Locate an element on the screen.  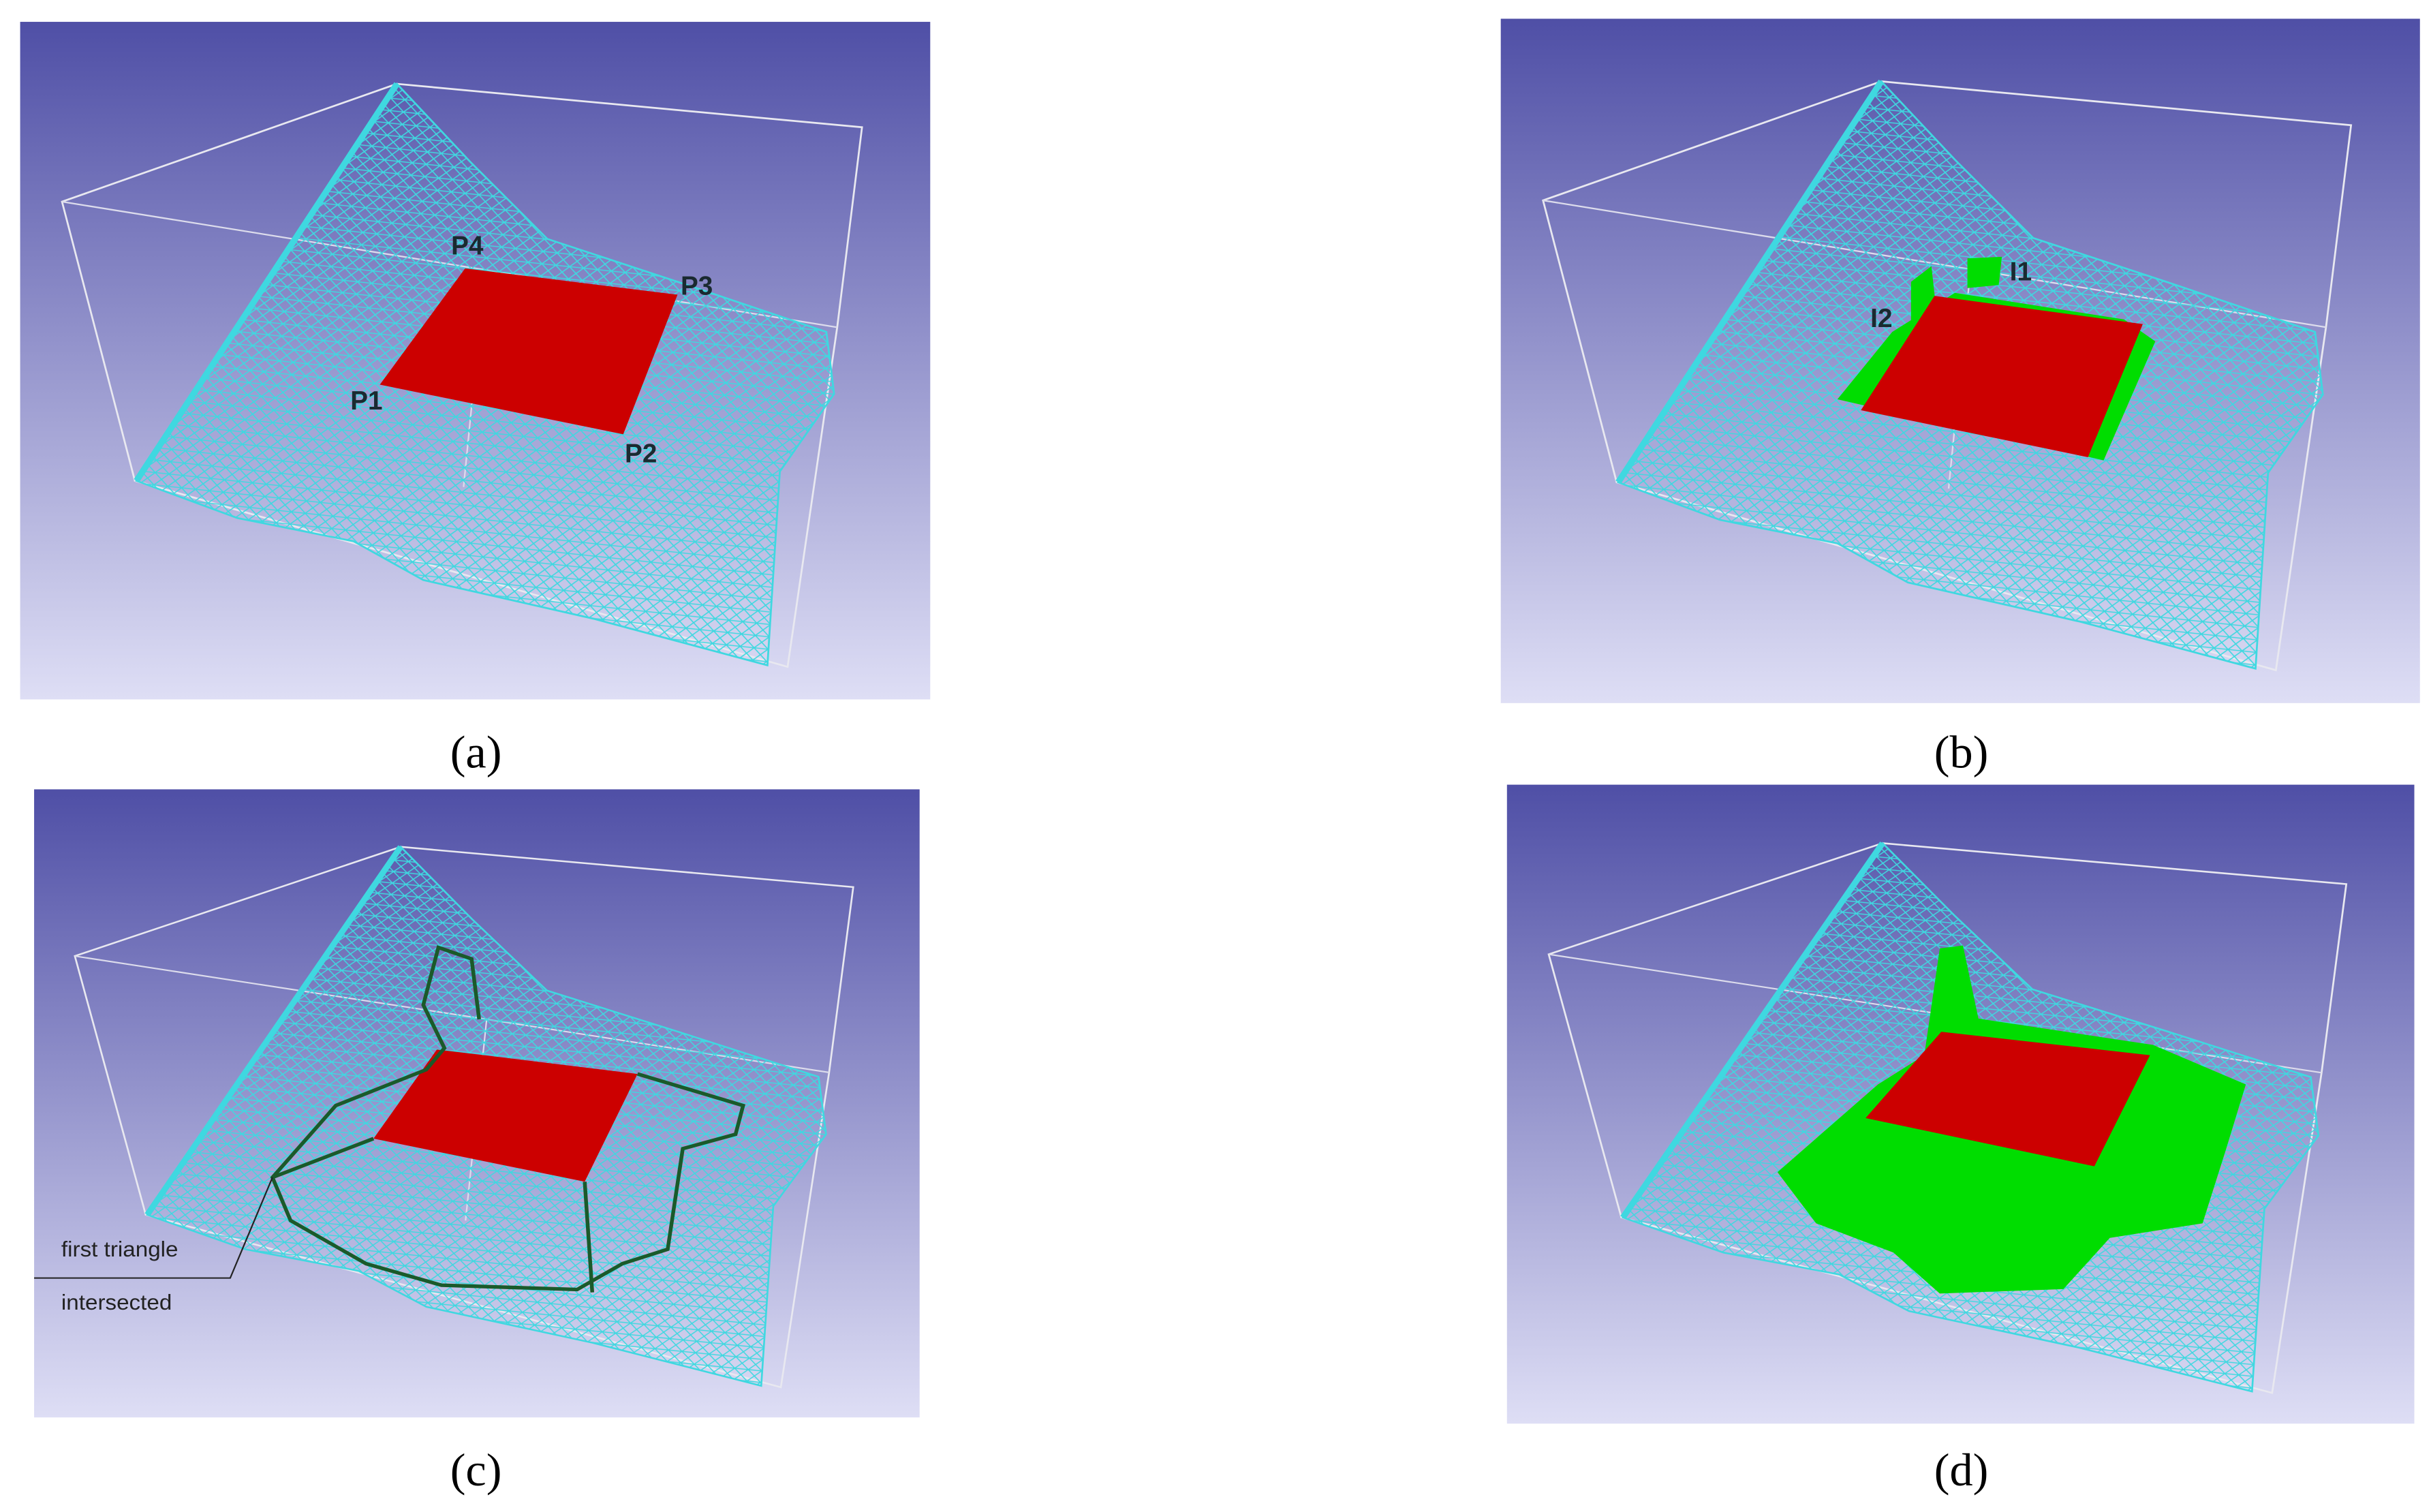
point-label: I1 is located at coordinates (2021, 271).